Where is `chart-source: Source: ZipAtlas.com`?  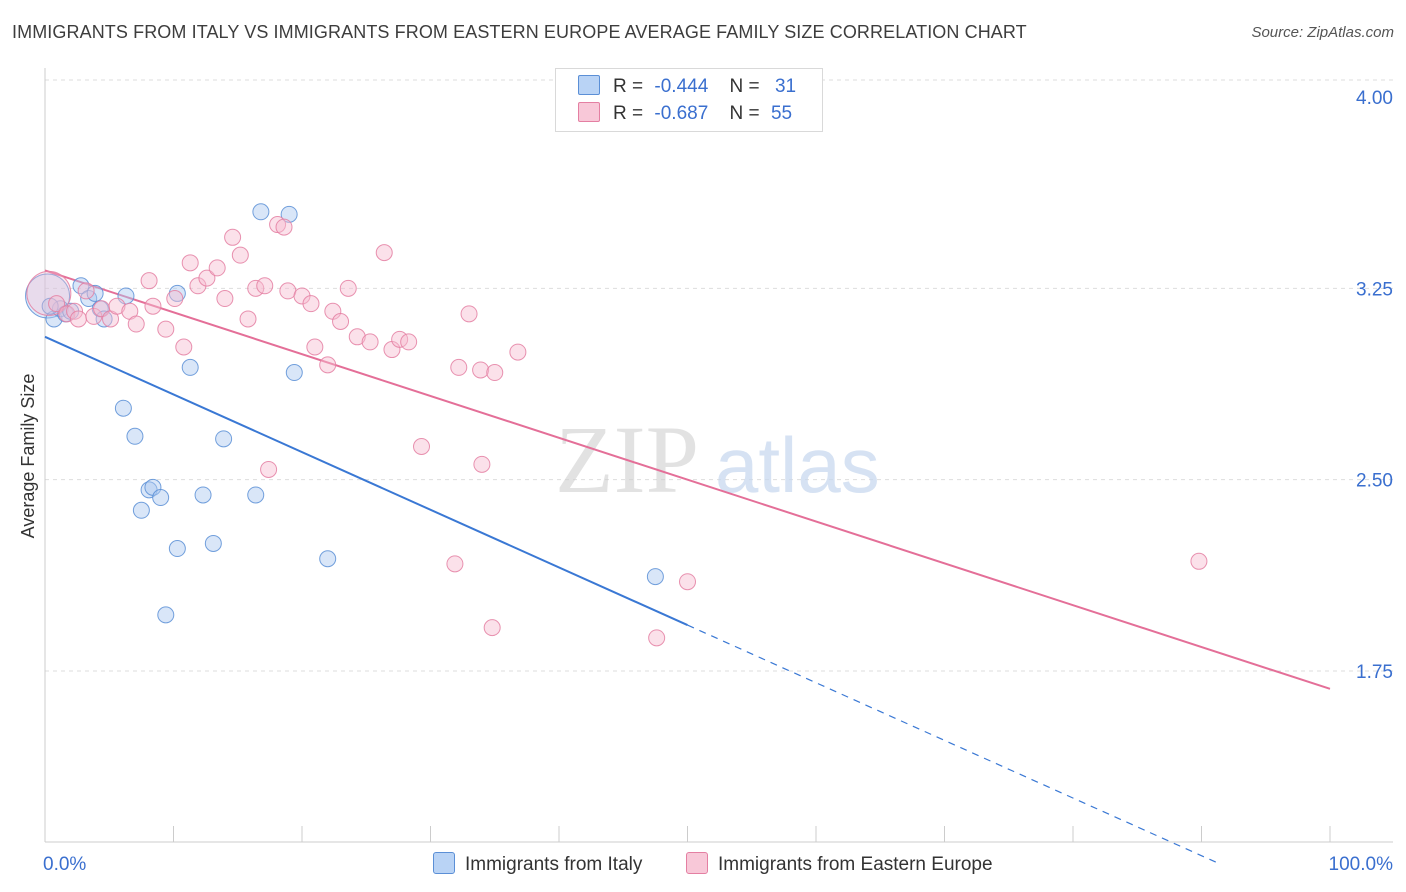
chart-source: Source: ZipAtlas.com is located at coordinates (1322, 32).